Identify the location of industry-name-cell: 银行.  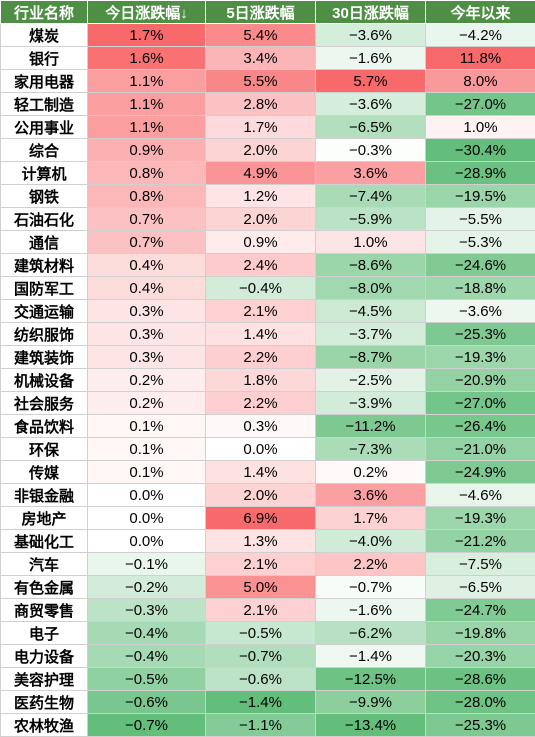
(44, 58).